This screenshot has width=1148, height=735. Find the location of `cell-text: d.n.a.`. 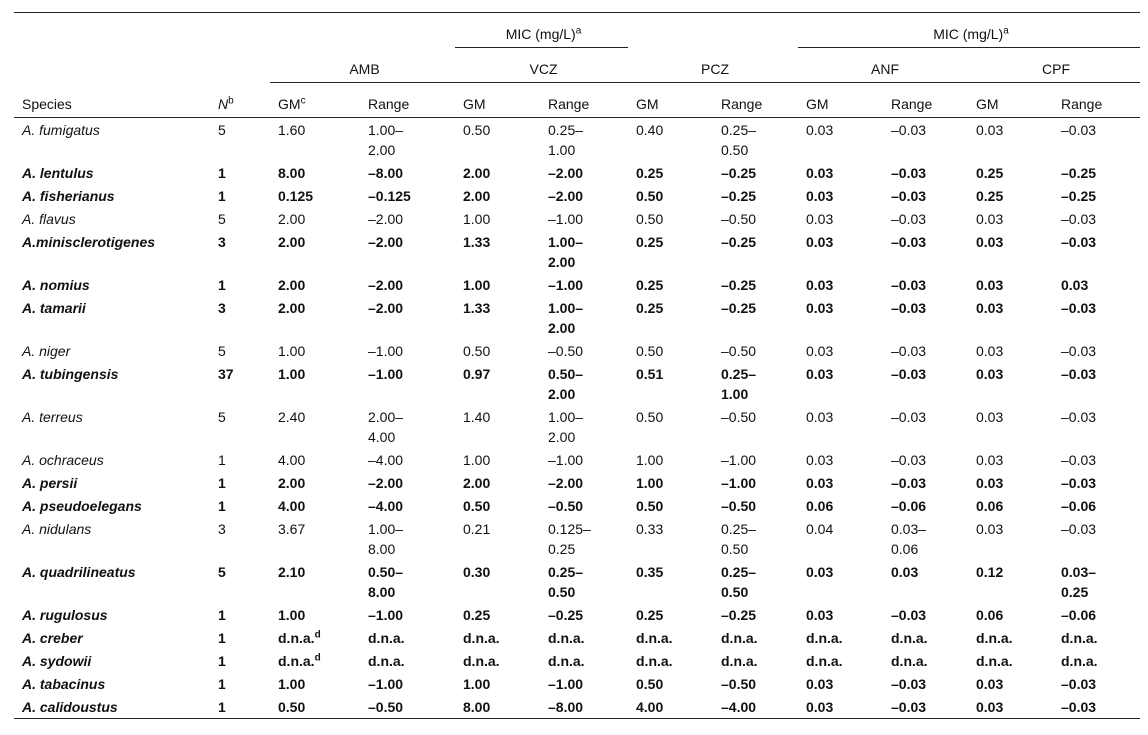

cell-text: d.n.a. is located at coordinates (296, 661).